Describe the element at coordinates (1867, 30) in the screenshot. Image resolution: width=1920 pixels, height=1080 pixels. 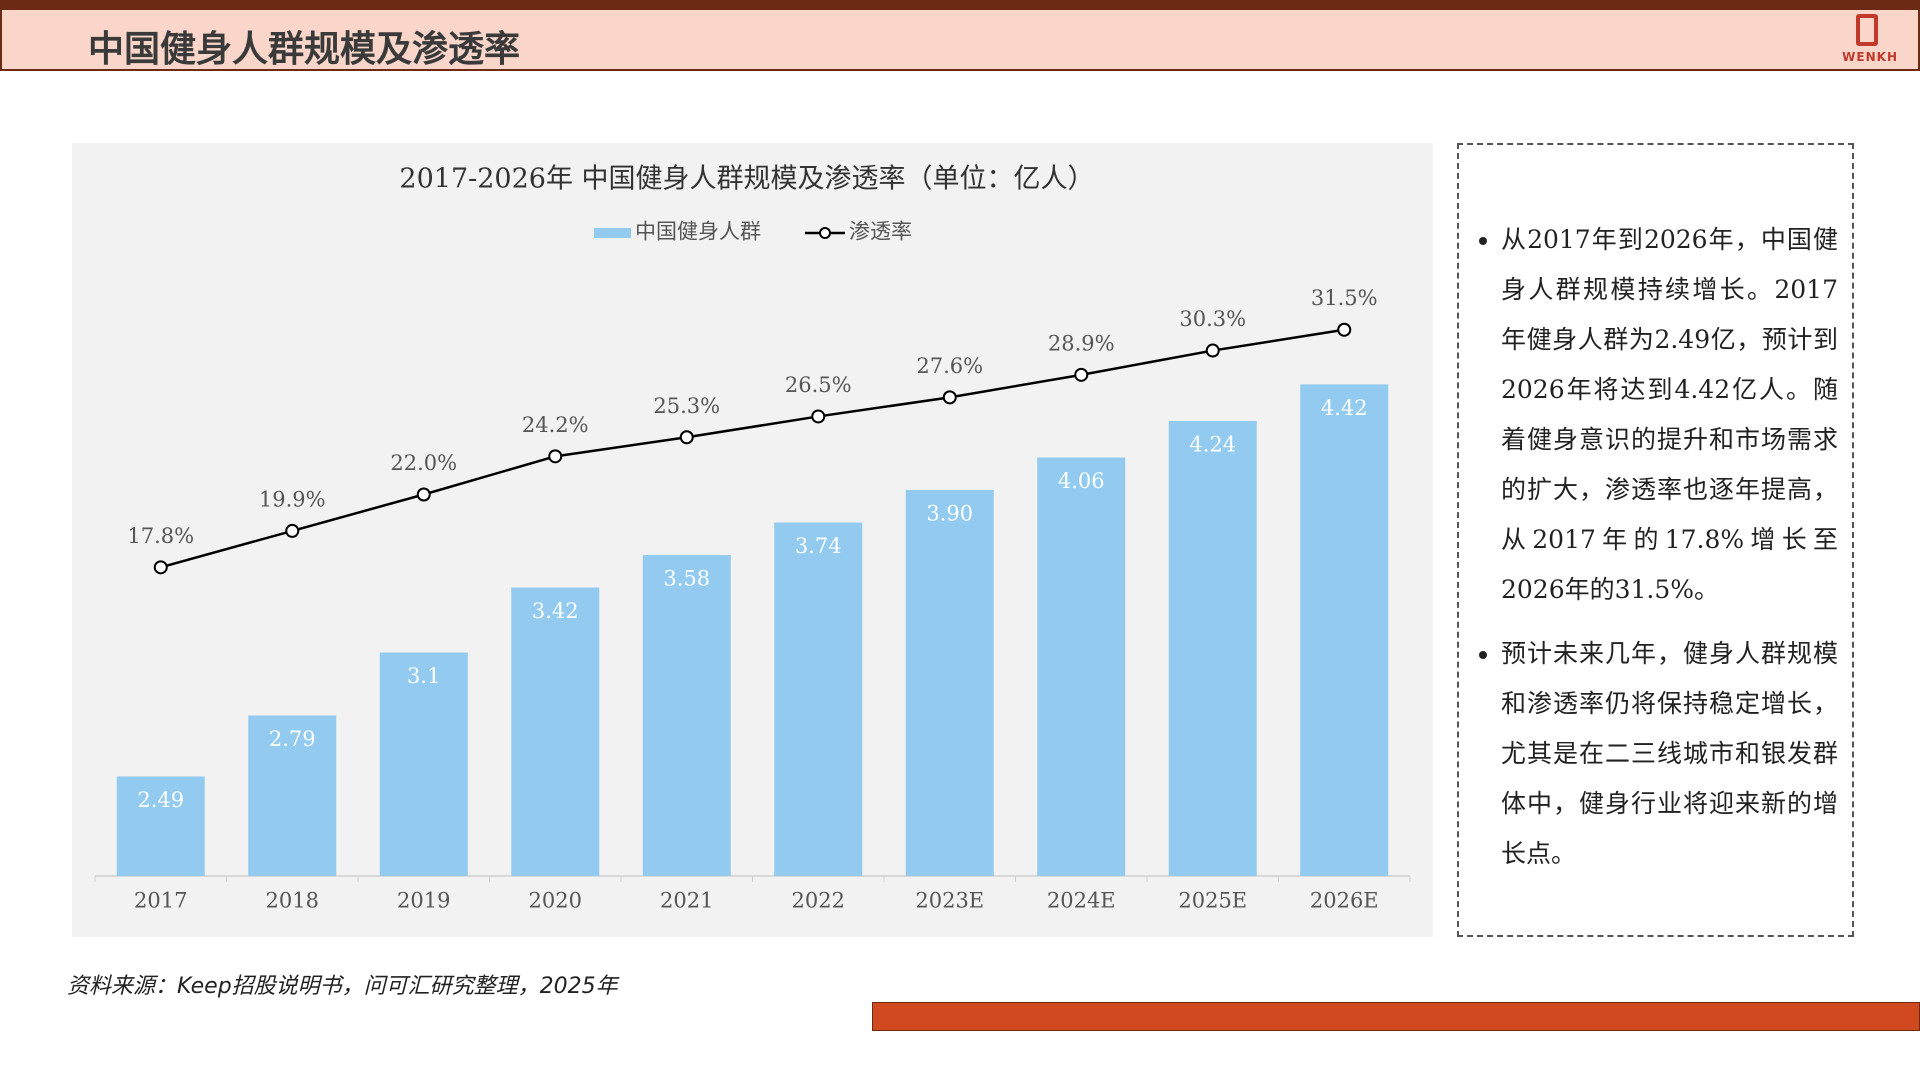
I see `logo-icon` at that location.